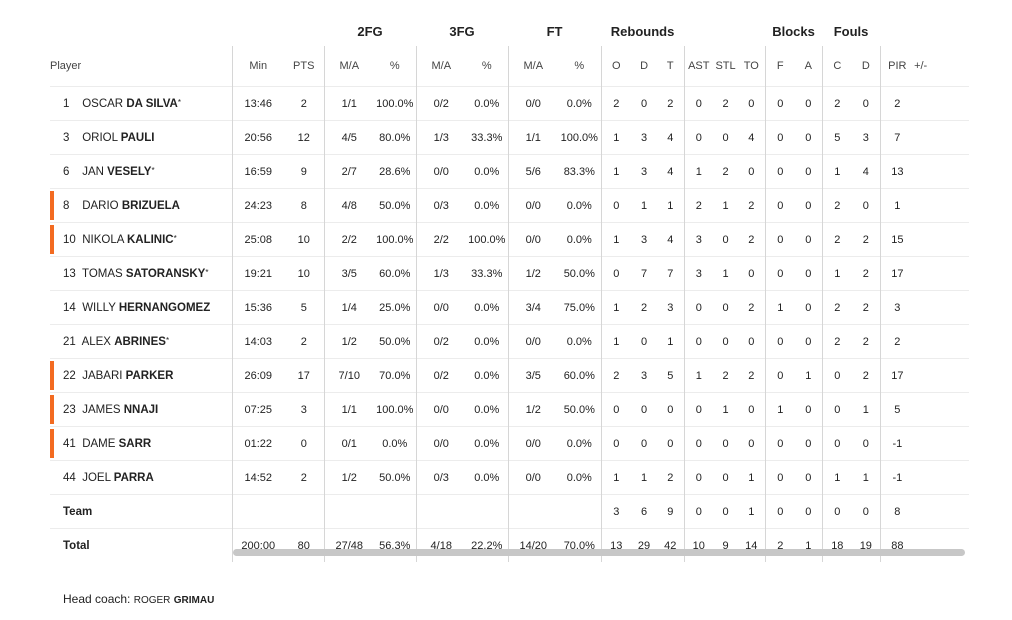 Image resolution: width=1012 pixels, height=620 pixels. What do you see at coordinates (837, 66) in the screenshot?
I see `col-fouls-c: C` at bounding box center [837, 66].